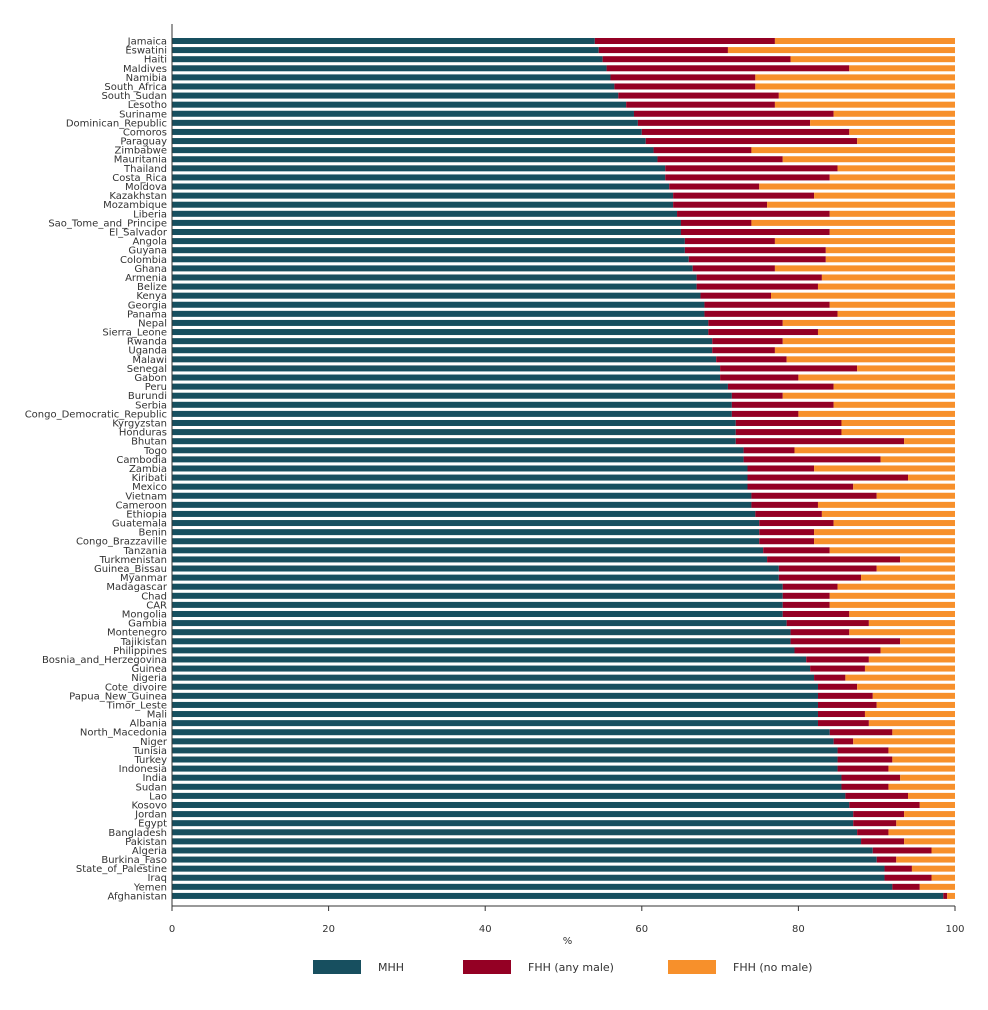 The width and height of the screenshot is (988, 1010). Describe the element at coordinates (798, 929) in the screenshot. I see `x-tick-label: 80` at that location.